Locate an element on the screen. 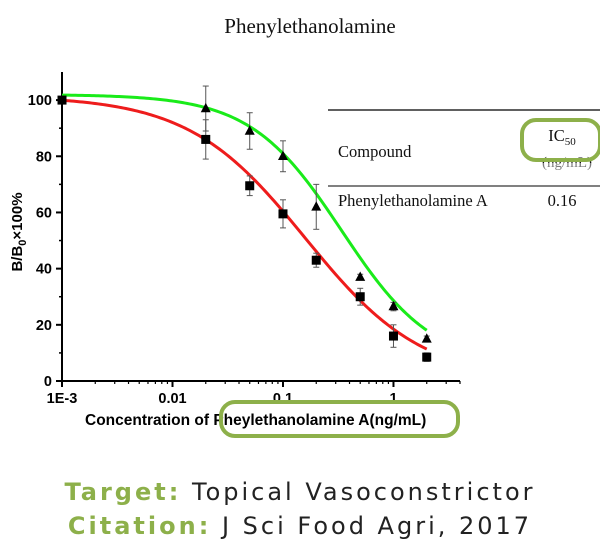 The image size is (600, 553). table-col-compound: Compound is located at coordinates (375, 151).